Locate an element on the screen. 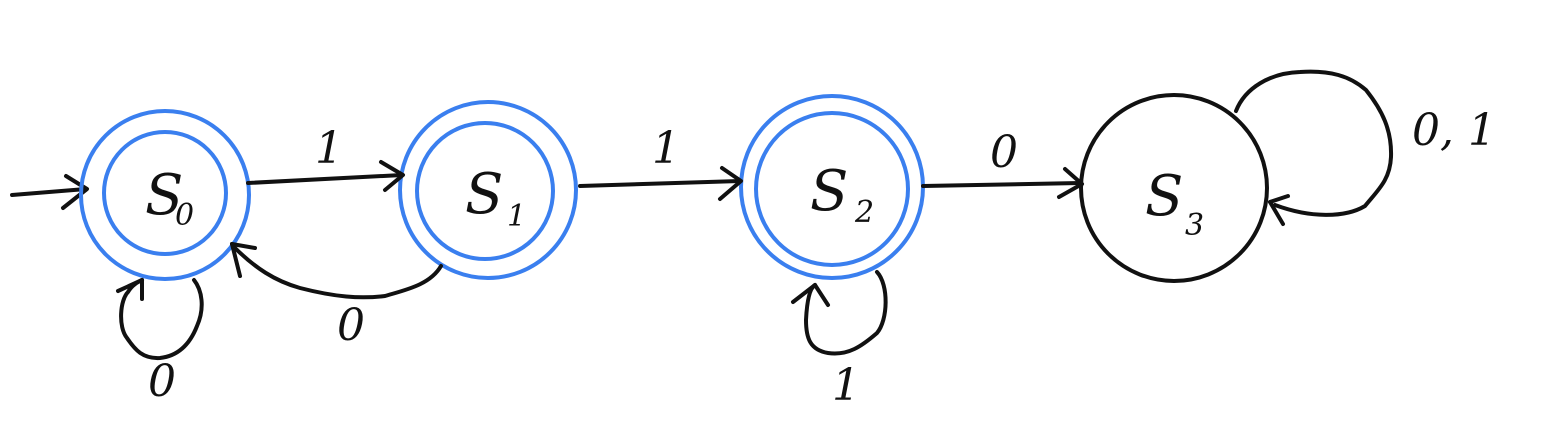 The width and height of the screenshot is (1559, 423). transition-s1-s0: 0 is located at coordinates (336, 296).